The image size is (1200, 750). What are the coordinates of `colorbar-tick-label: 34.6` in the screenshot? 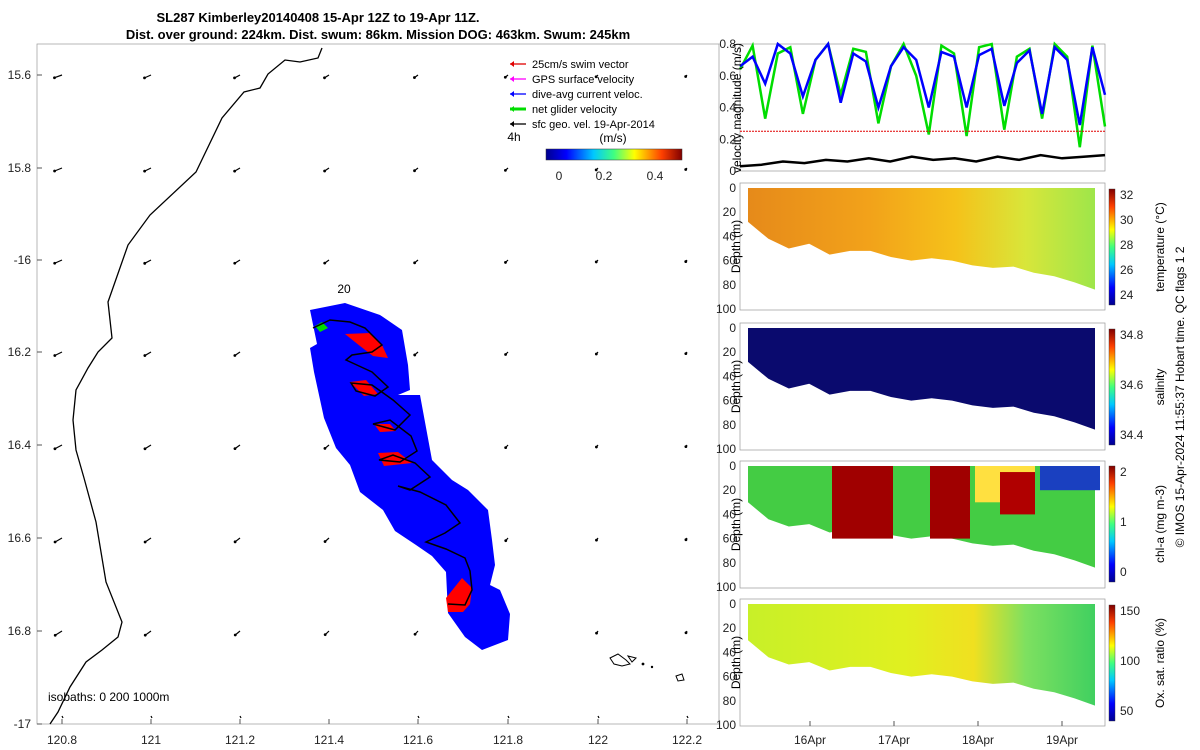 It's located at (1132, 385).